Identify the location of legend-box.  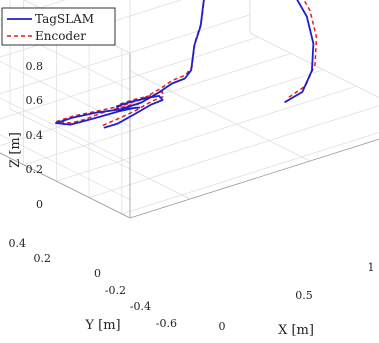
(58, 26).